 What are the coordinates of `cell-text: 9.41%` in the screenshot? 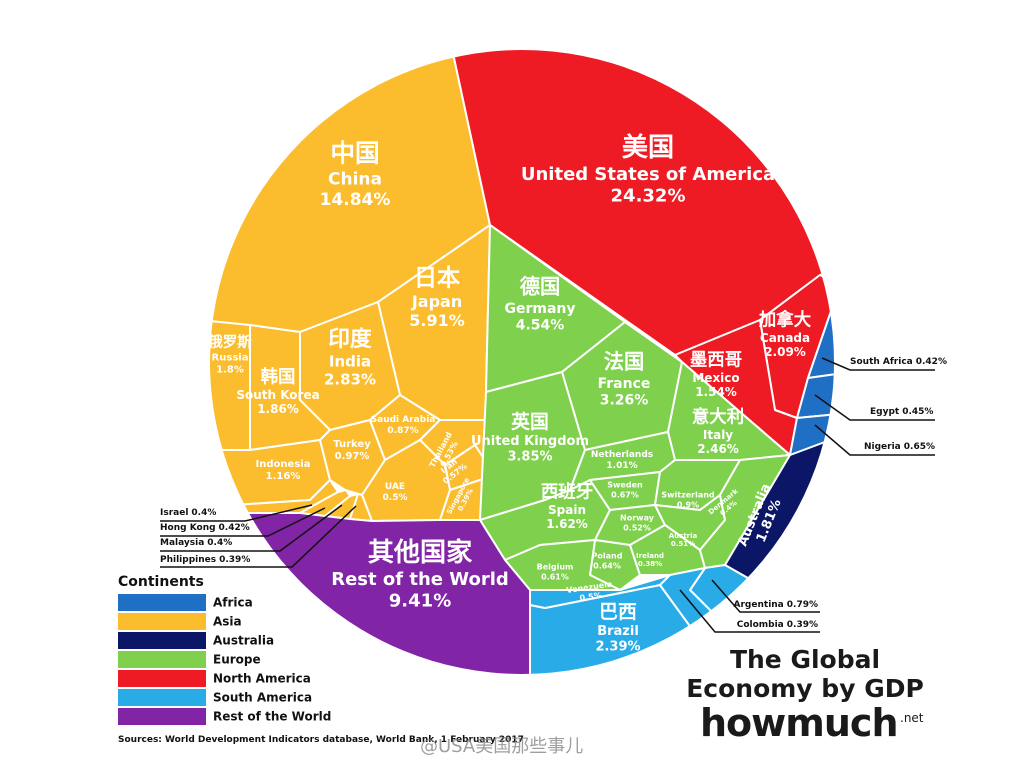 It's located at (420, 600).